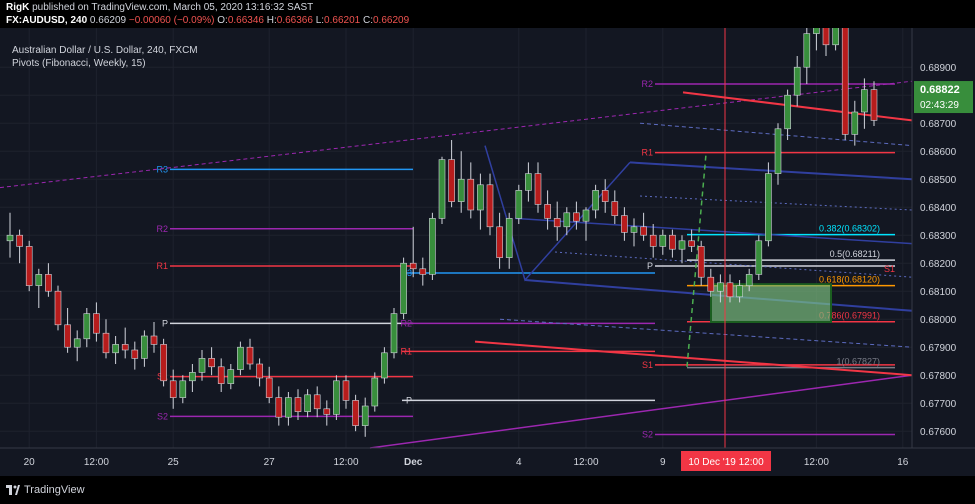  What do you see at coordinates (855, 254) in the screenshot?
I see `fib-level-label: 0.5(0.68211)` at bounding box center [855, 254].